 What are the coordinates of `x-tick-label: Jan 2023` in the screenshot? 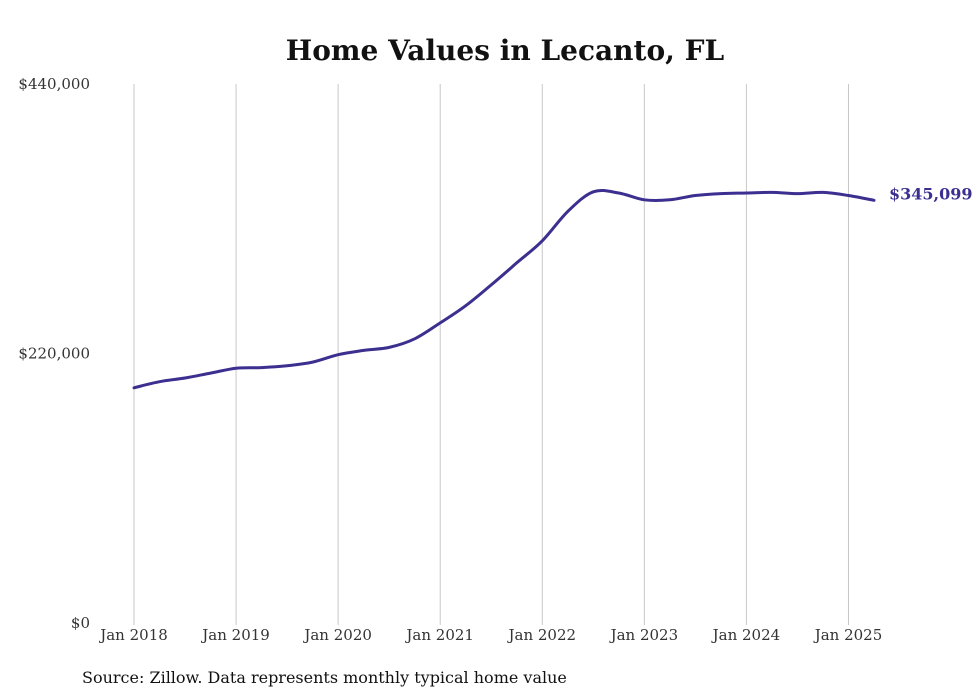 It's located at (644, 635).